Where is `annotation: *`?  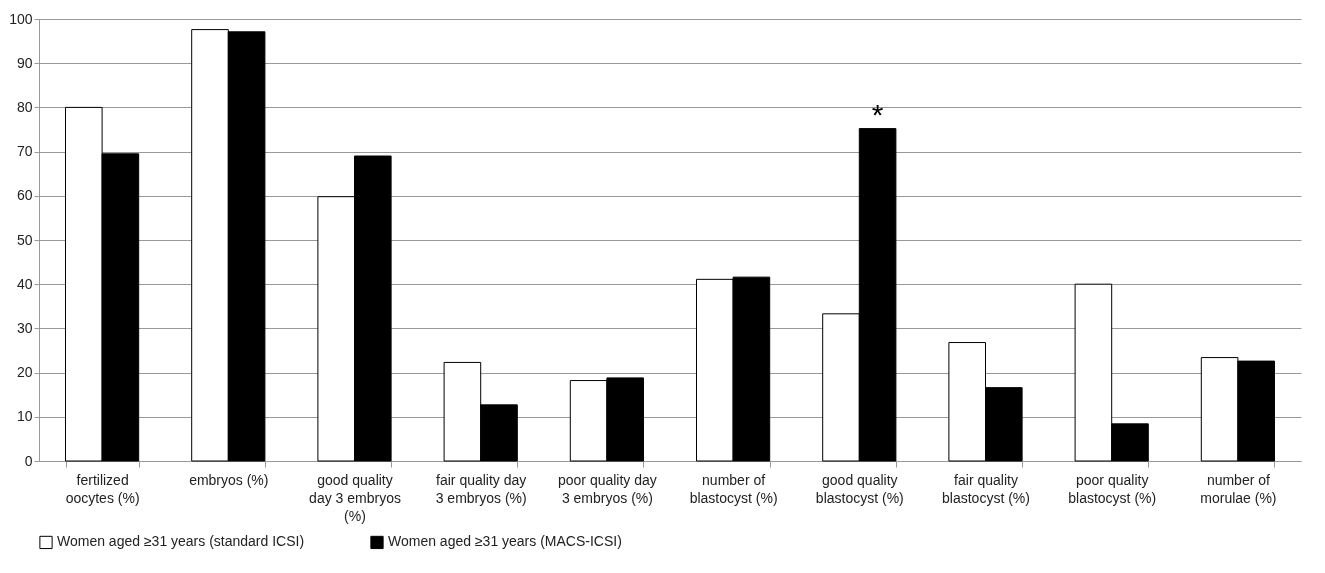 annotation: * is located at coordinates (877, 114).